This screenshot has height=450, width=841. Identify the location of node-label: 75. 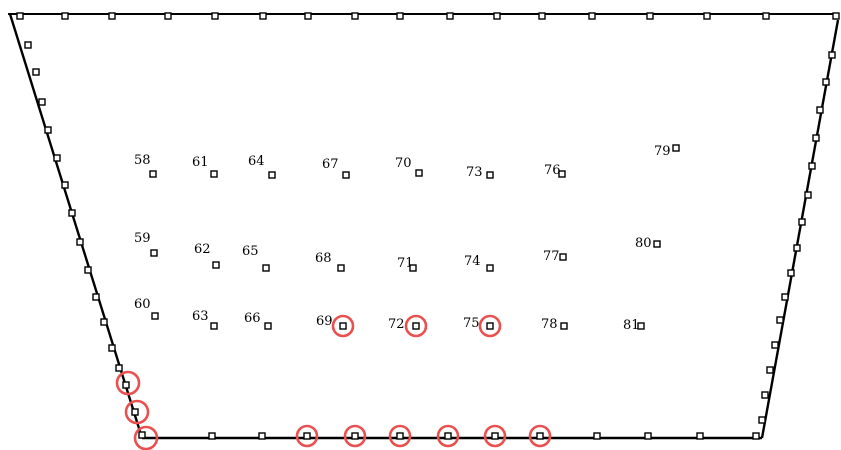
(471, 323).